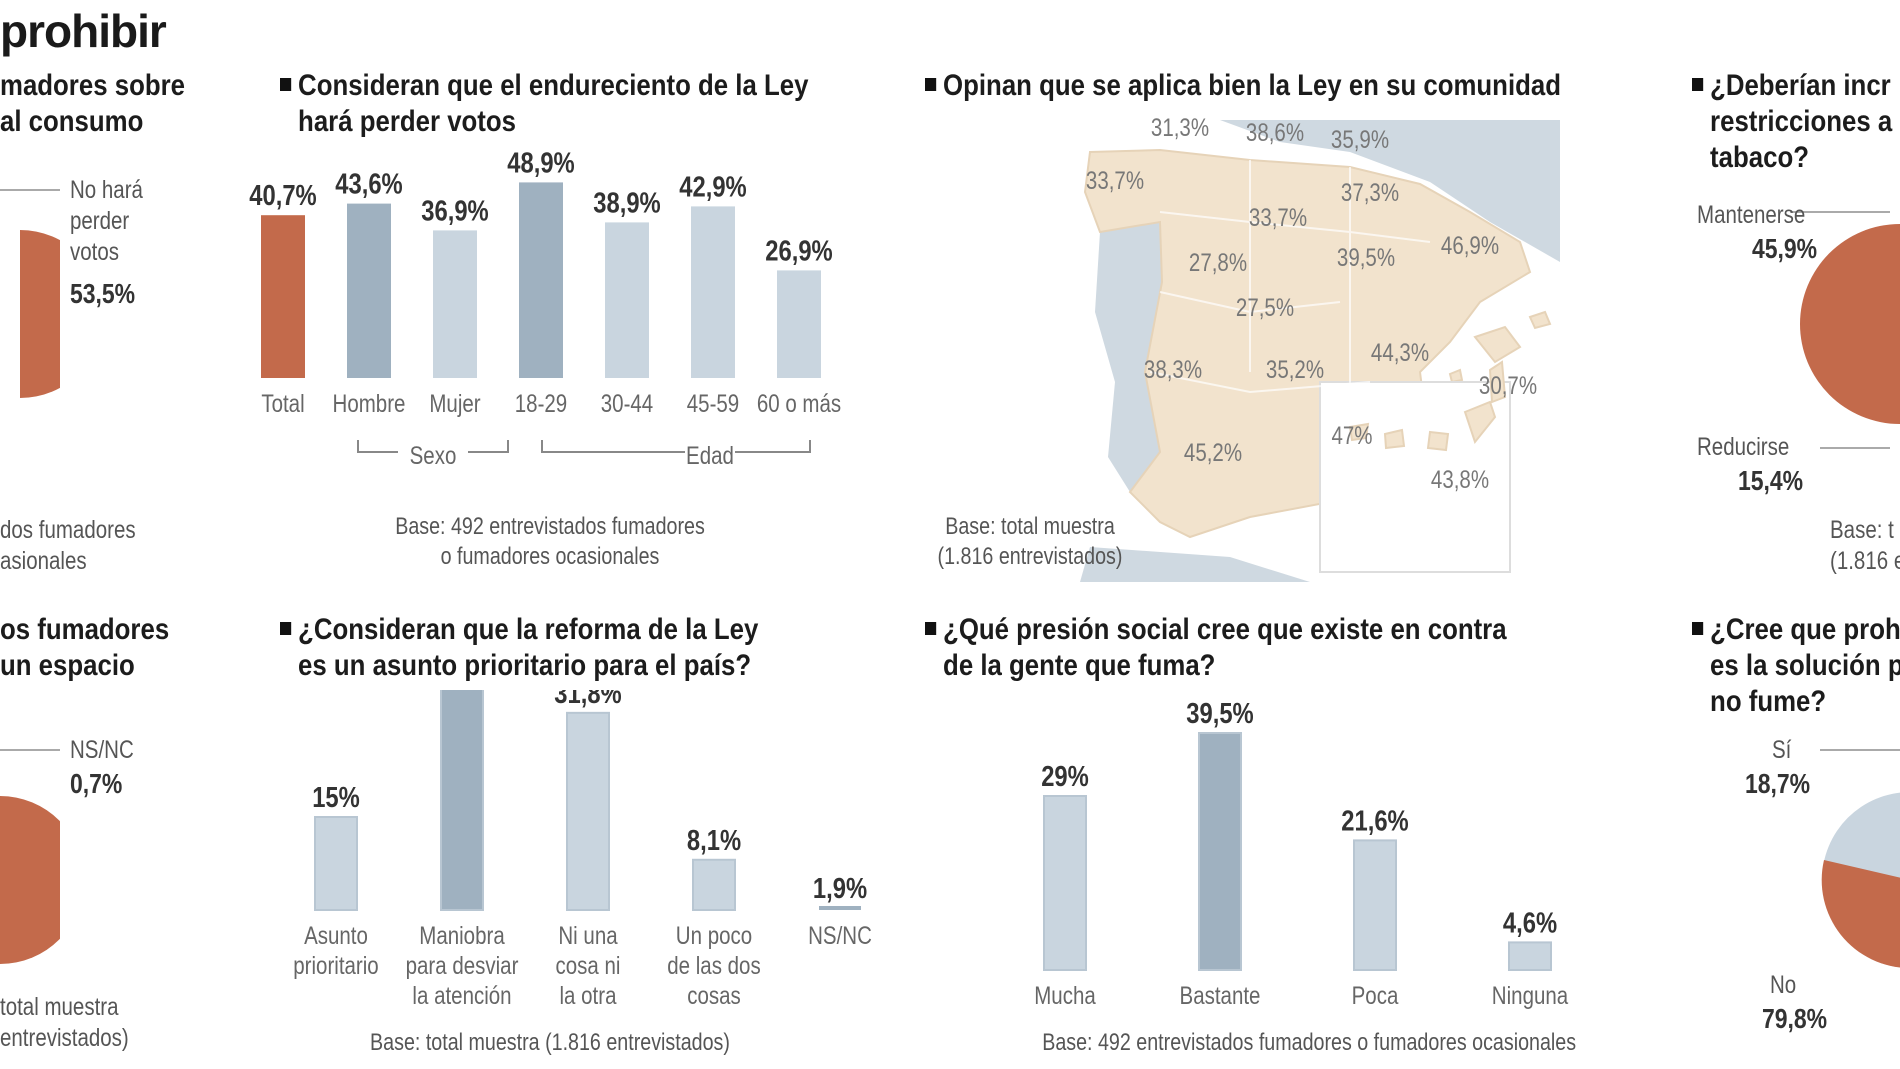  What do you see at coordinates (1771, 480) in the screenshot?
I see `right-pie-1-value-bottom: 15,4%` at bounding box center [1771, 480].